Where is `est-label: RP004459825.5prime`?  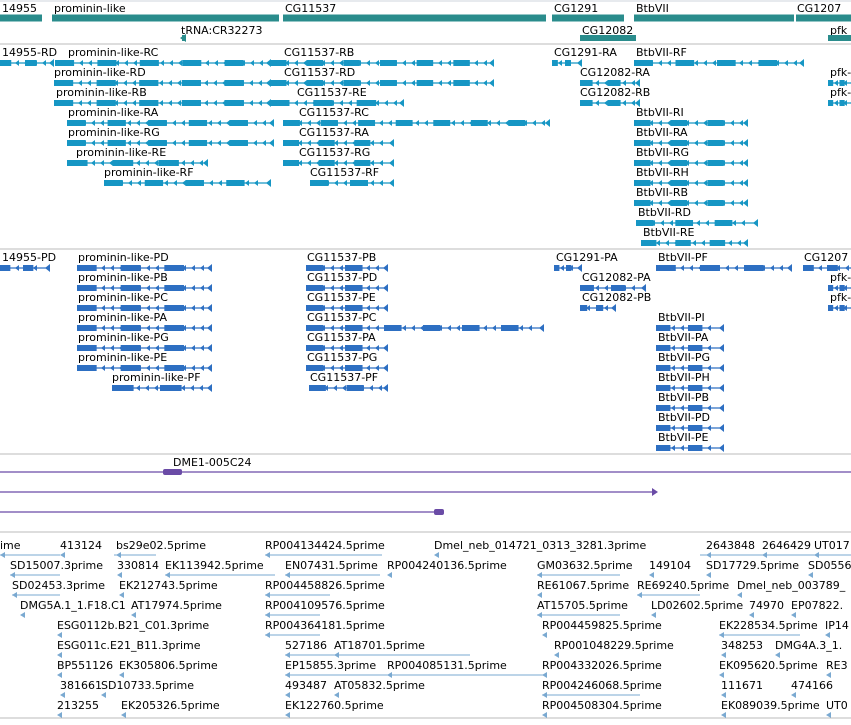
est-label: RP004459825.5prime is located at coordinates (602, 625).